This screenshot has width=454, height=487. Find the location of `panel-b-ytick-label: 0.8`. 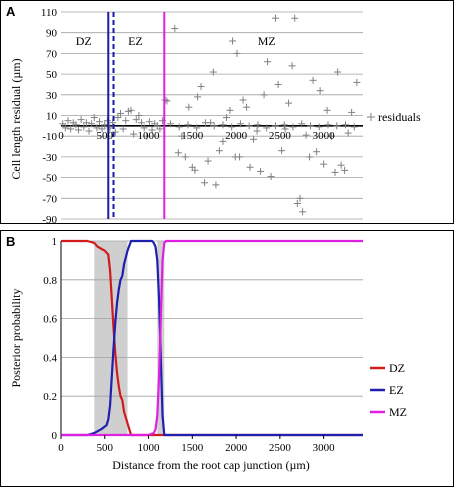

panel-b-ytick-label: 0.8 is located at coordinates (50, 281).